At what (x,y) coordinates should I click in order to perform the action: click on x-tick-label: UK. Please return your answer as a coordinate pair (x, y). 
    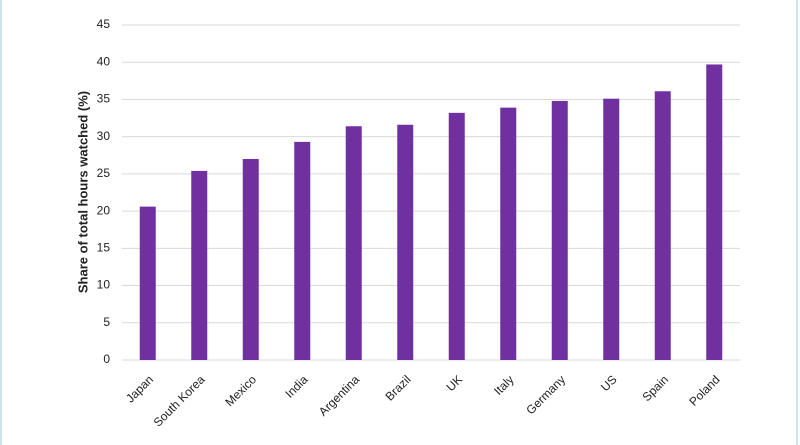
    Looking at the image, I should click on (454, 383).